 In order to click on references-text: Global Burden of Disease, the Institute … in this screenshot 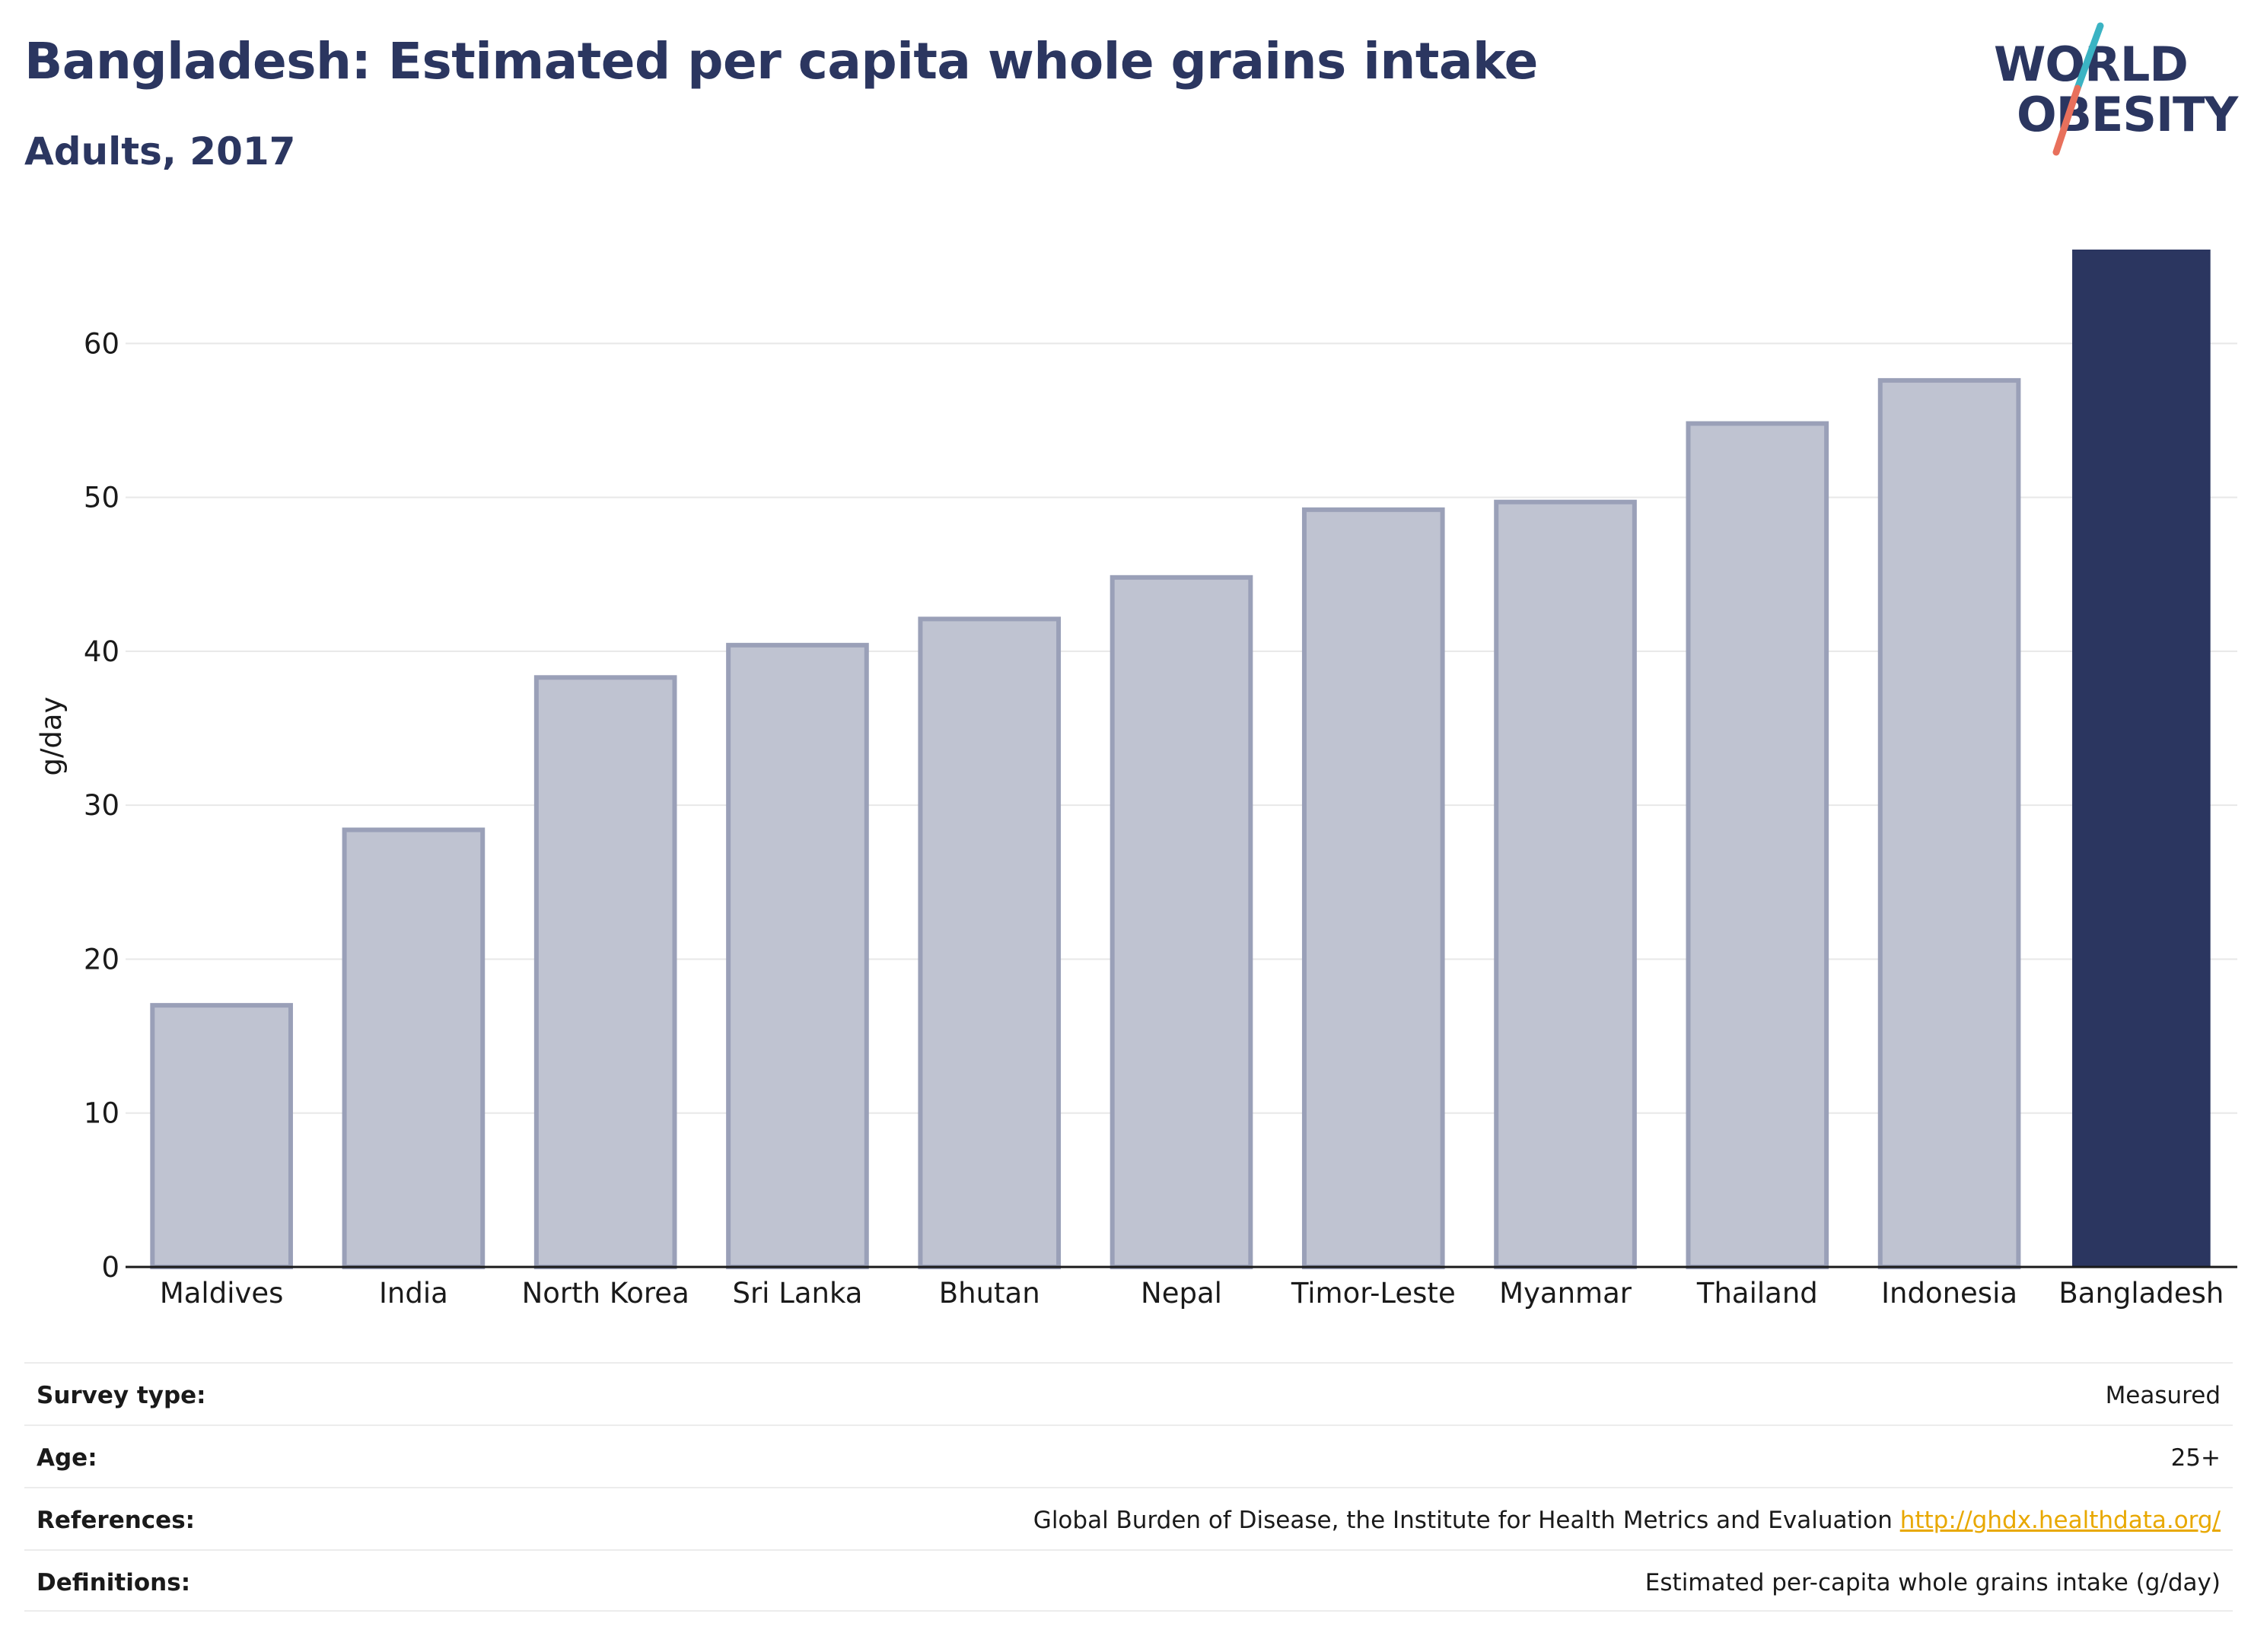, I will do `click(1463, 1520)`.